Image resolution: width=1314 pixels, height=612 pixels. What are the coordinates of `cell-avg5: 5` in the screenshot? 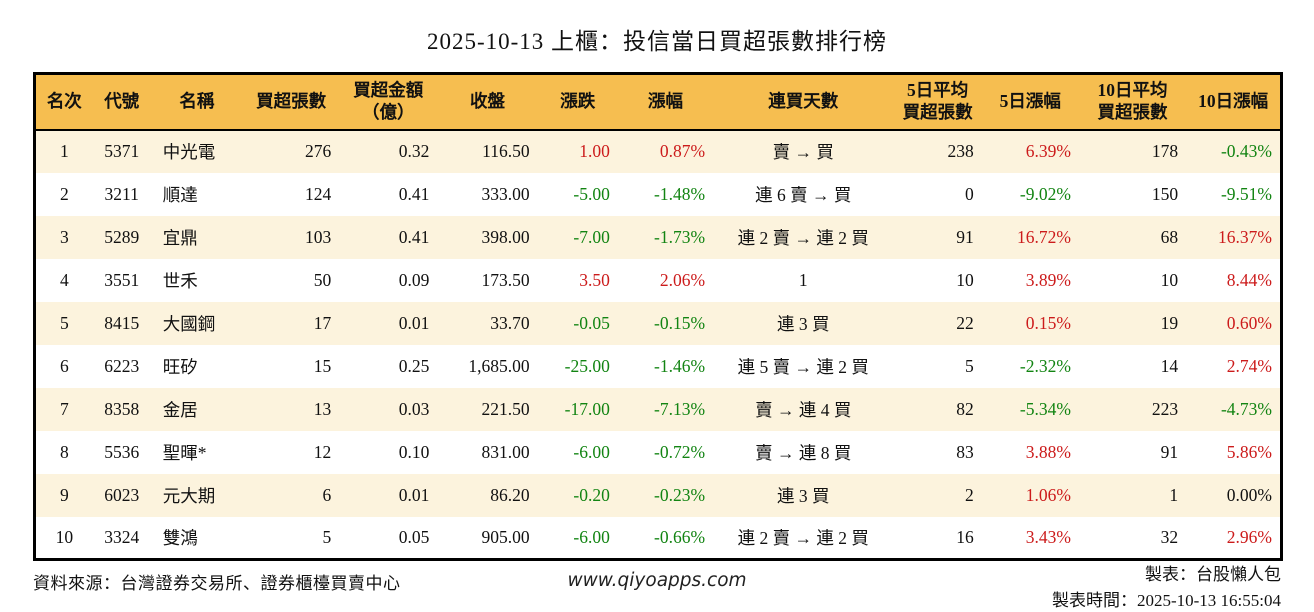 It's located at (969, 365).